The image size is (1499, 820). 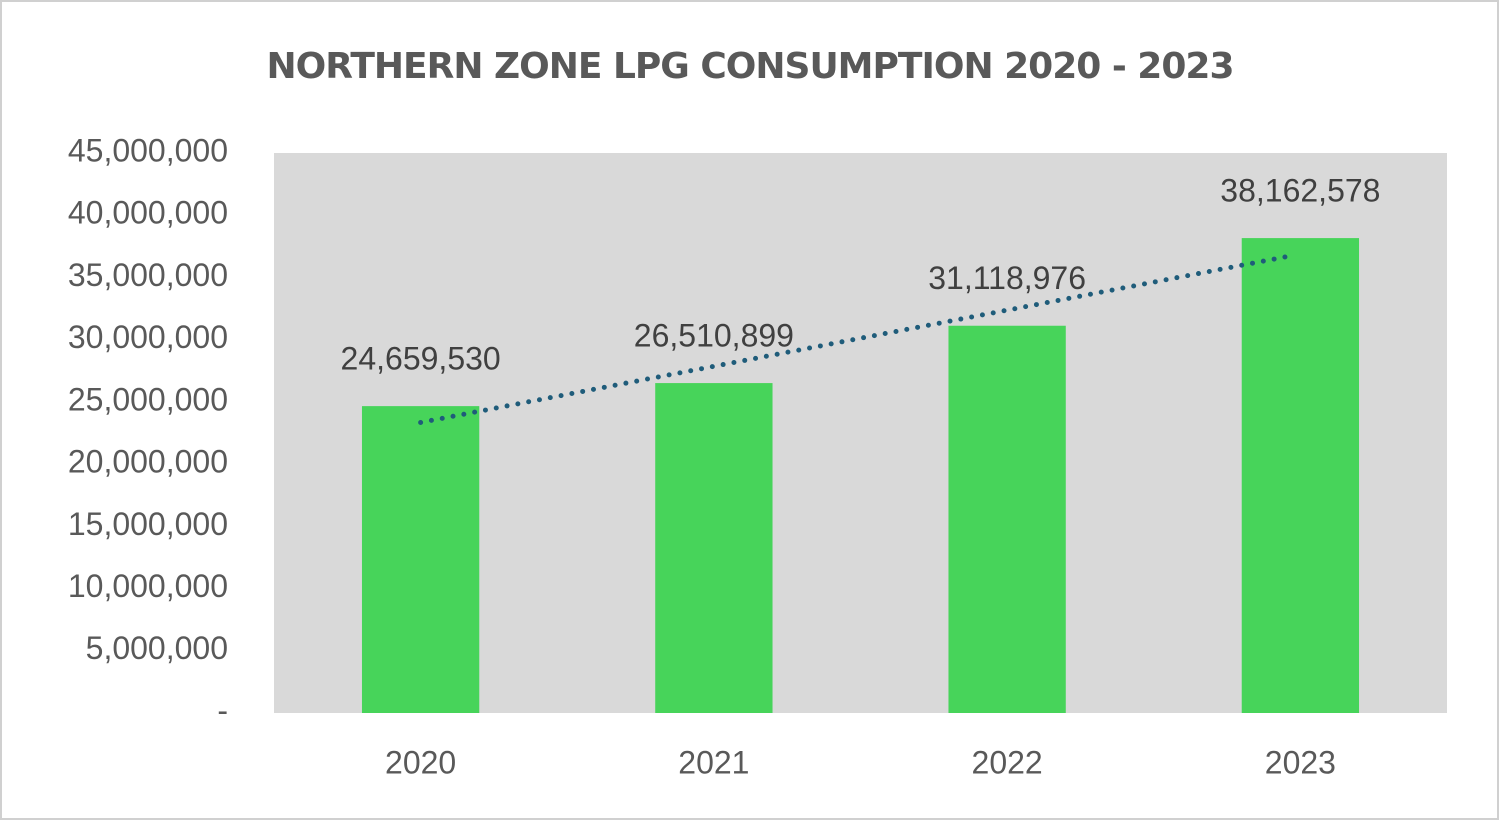 I want to click on y-tick-label: 35,000,000, so click(x=148, y=275).